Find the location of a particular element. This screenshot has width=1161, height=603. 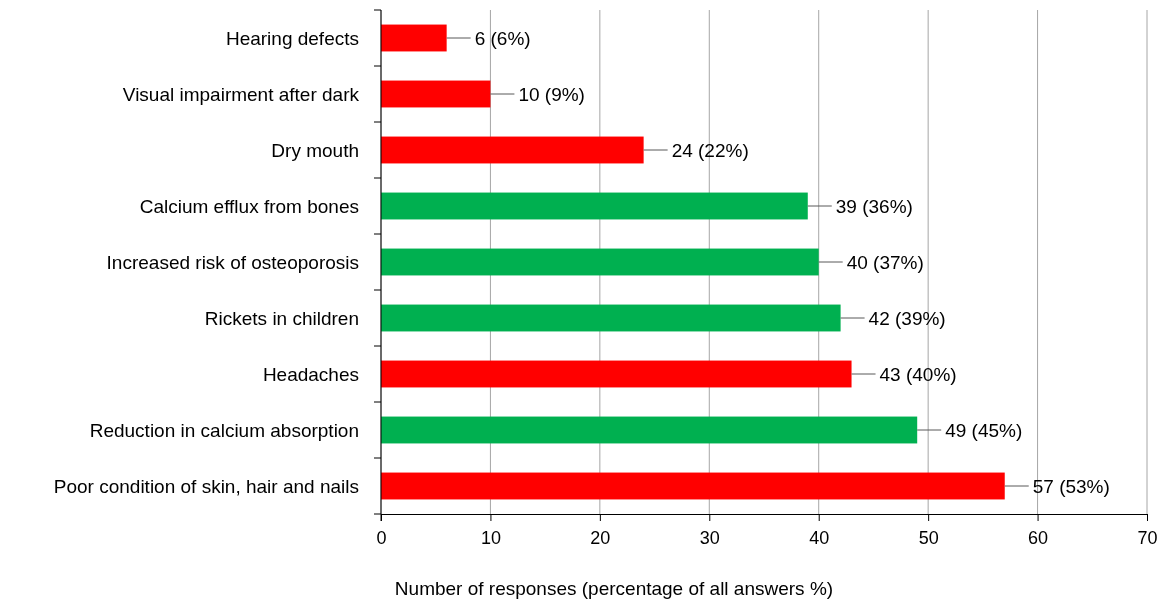

data-label: 43 (40%) is located at coordinates (918, 374).